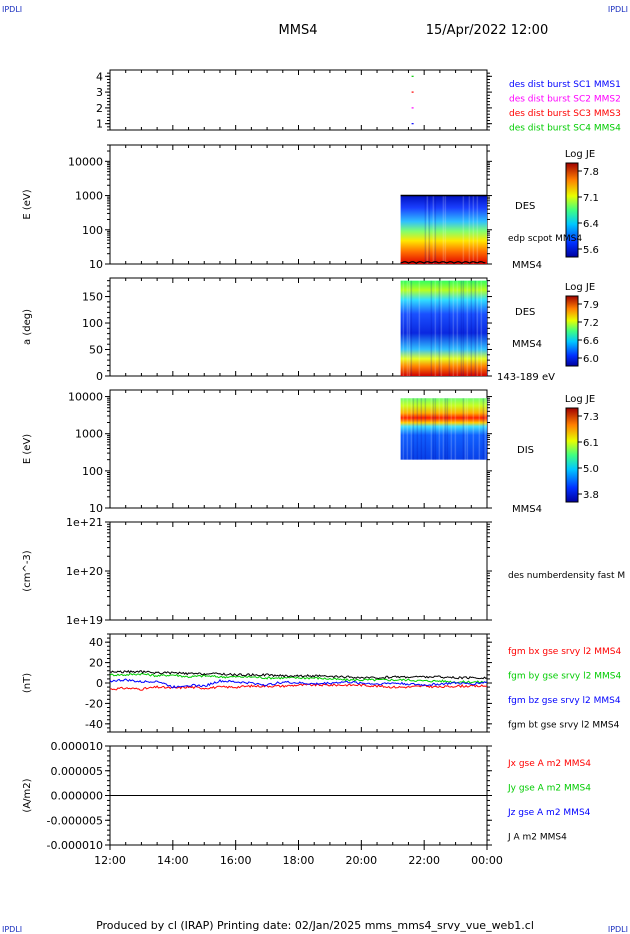 The width and height of the screenshot is (630, 934). Describe the element at coordinates (591, 495) in the screenshot. I see `colorbar-tick-label: 3.8` at that location.